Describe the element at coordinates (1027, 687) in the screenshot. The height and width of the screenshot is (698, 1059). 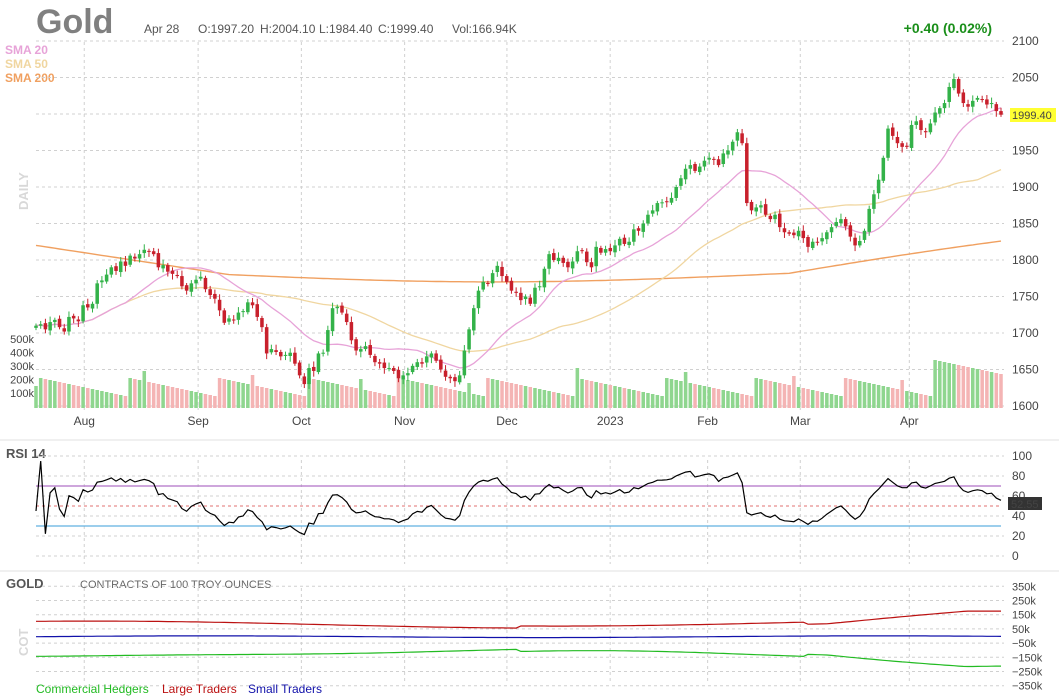
I see `cot-tick-label: −350k` at that location.